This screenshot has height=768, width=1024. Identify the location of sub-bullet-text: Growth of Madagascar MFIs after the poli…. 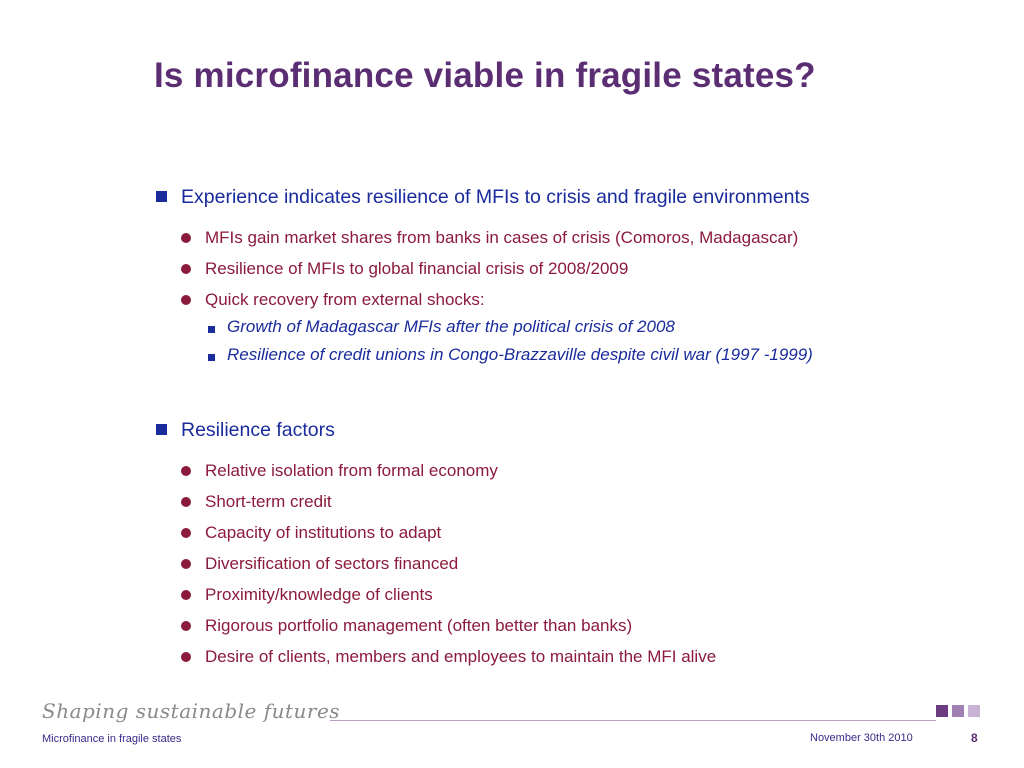
(451, 326).